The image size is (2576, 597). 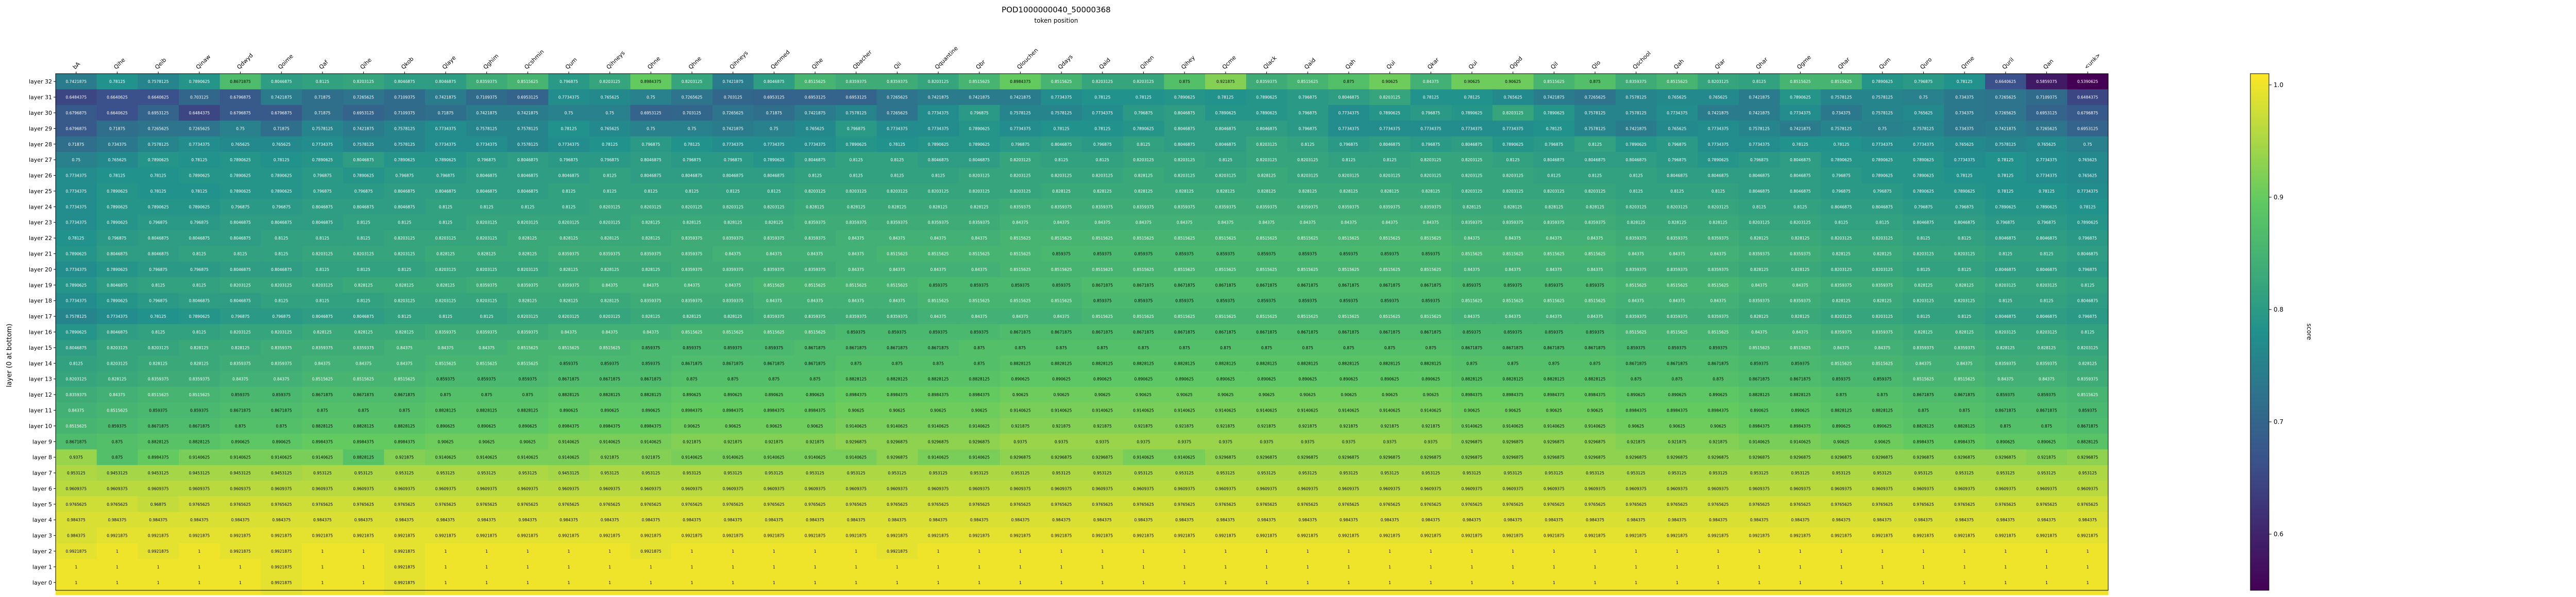 What do you see at coordinates (449, 62) in the screenshot?
I see `x-tick-label: Qlaye` at bounding box center [449, 62].